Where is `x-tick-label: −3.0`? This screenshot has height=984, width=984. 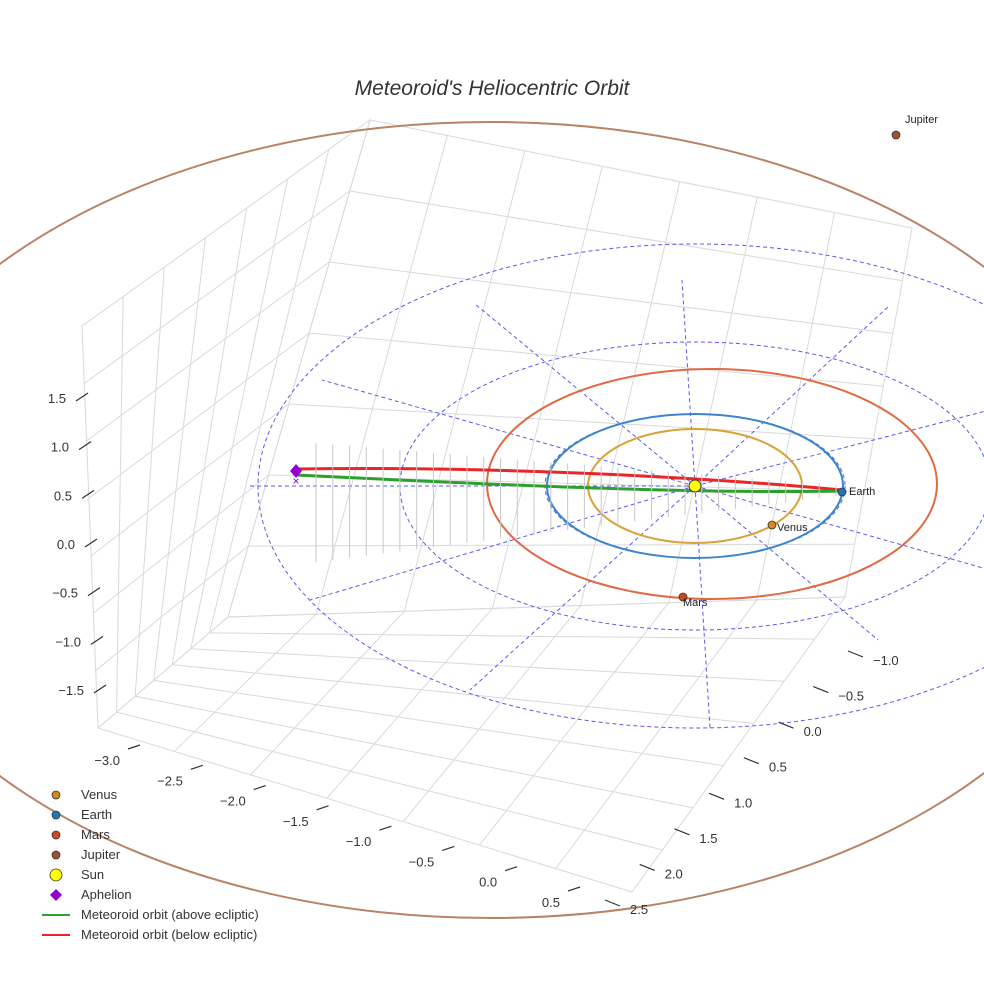
x-tick-label: −3.0 is located at coordinates (107, 760).